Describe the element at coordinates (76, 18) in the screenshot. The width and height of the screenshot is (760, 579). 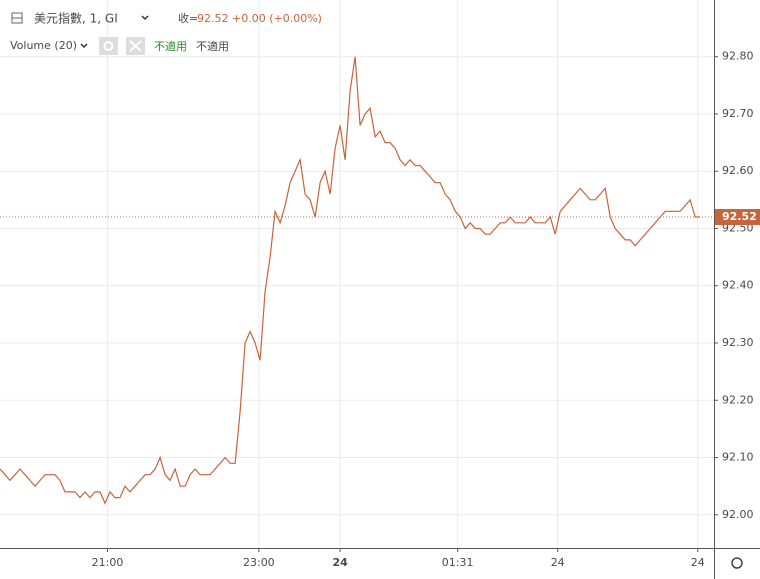
I see `symbol: 美元指數, 1, GI` at that location.